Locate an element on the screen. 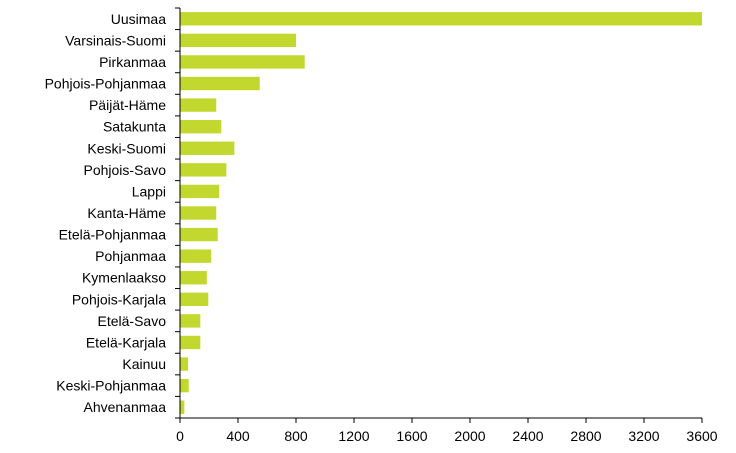  x-tick-label: 1200 is located at coordinates (353, 436).